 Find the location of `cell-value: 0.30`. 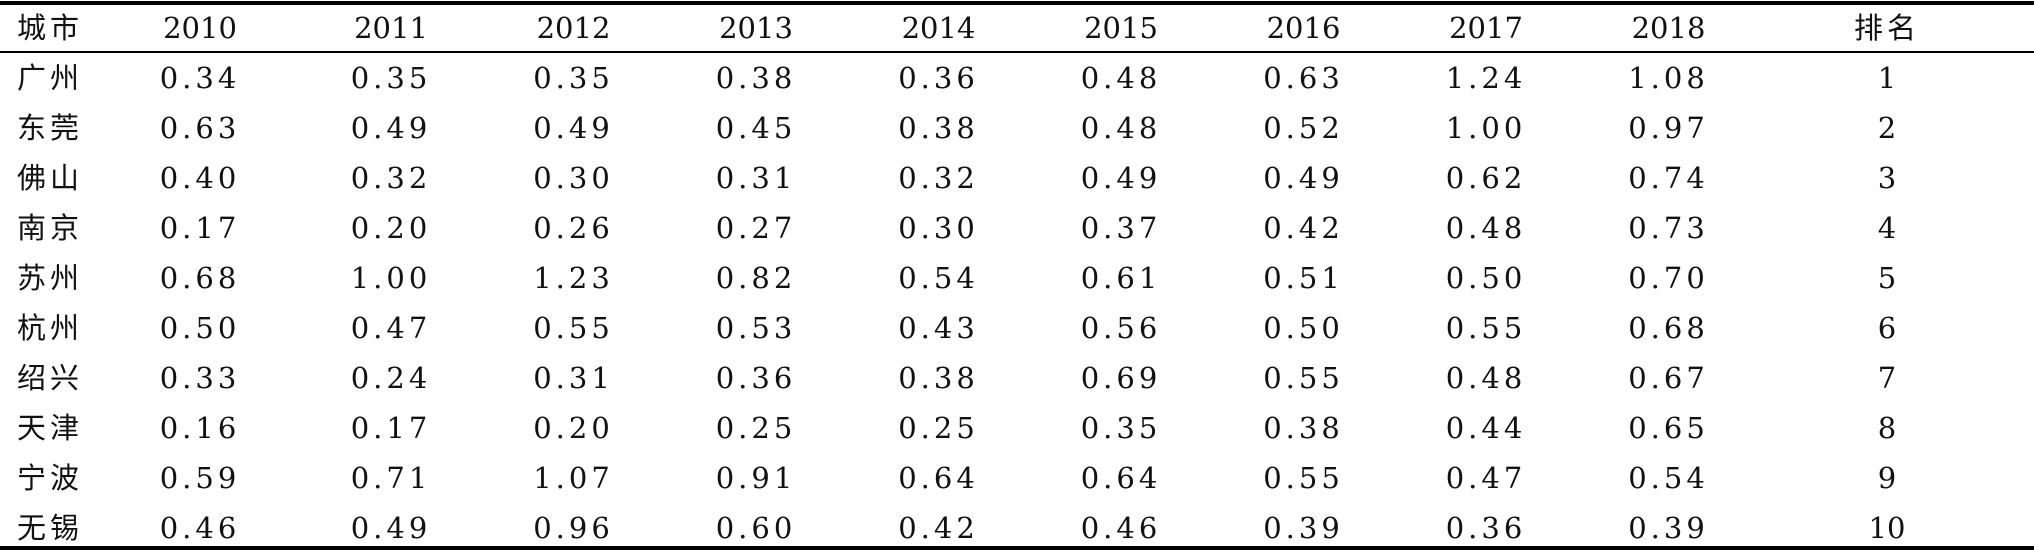

cell-value: 0.30 is located at coordinates (938, 228).